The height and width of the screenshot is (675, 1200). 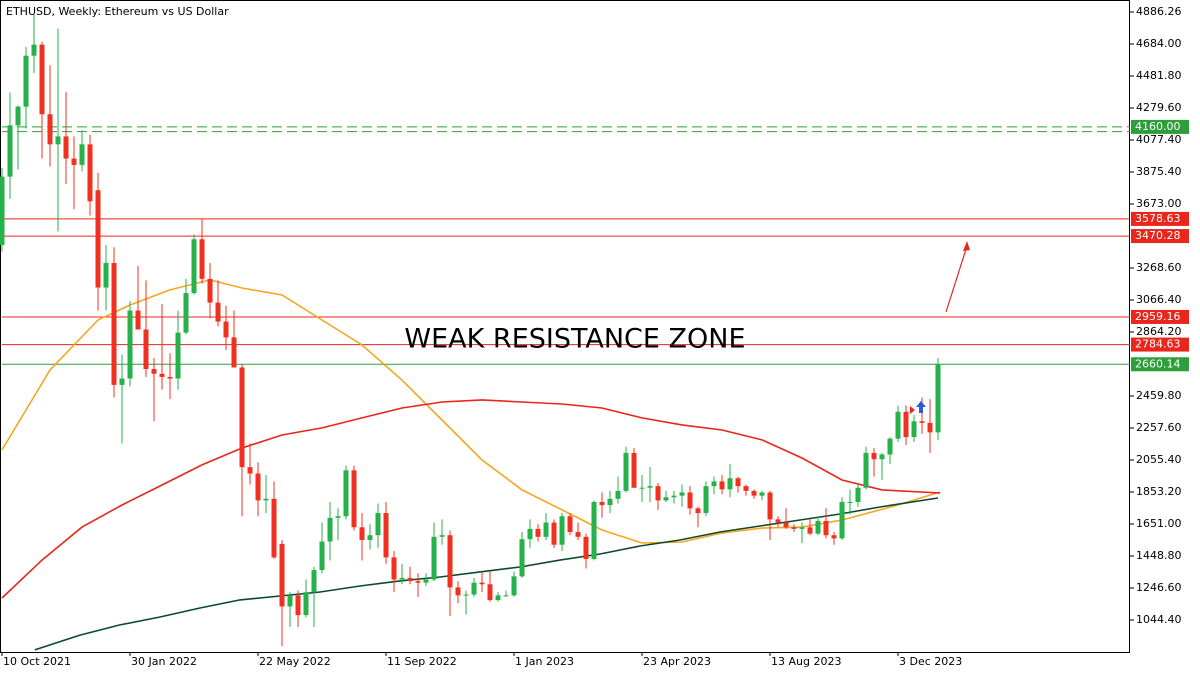 What do you see at coordinates (164, 661) in the screenshot?
I see `x-tick-label: 30 Jan 2022` at bounding box center [164, 661].